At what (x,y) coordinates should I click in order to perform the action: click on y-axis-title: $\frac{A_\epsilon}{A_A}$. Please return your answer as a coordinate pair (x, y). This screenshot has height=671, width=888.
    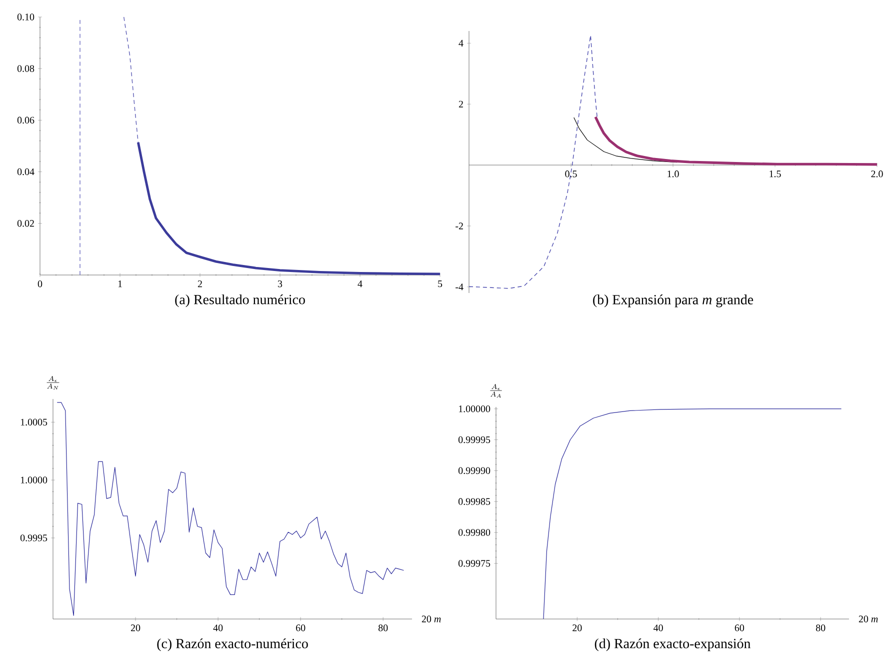
    Looking at the image, I should click on (496, 391).